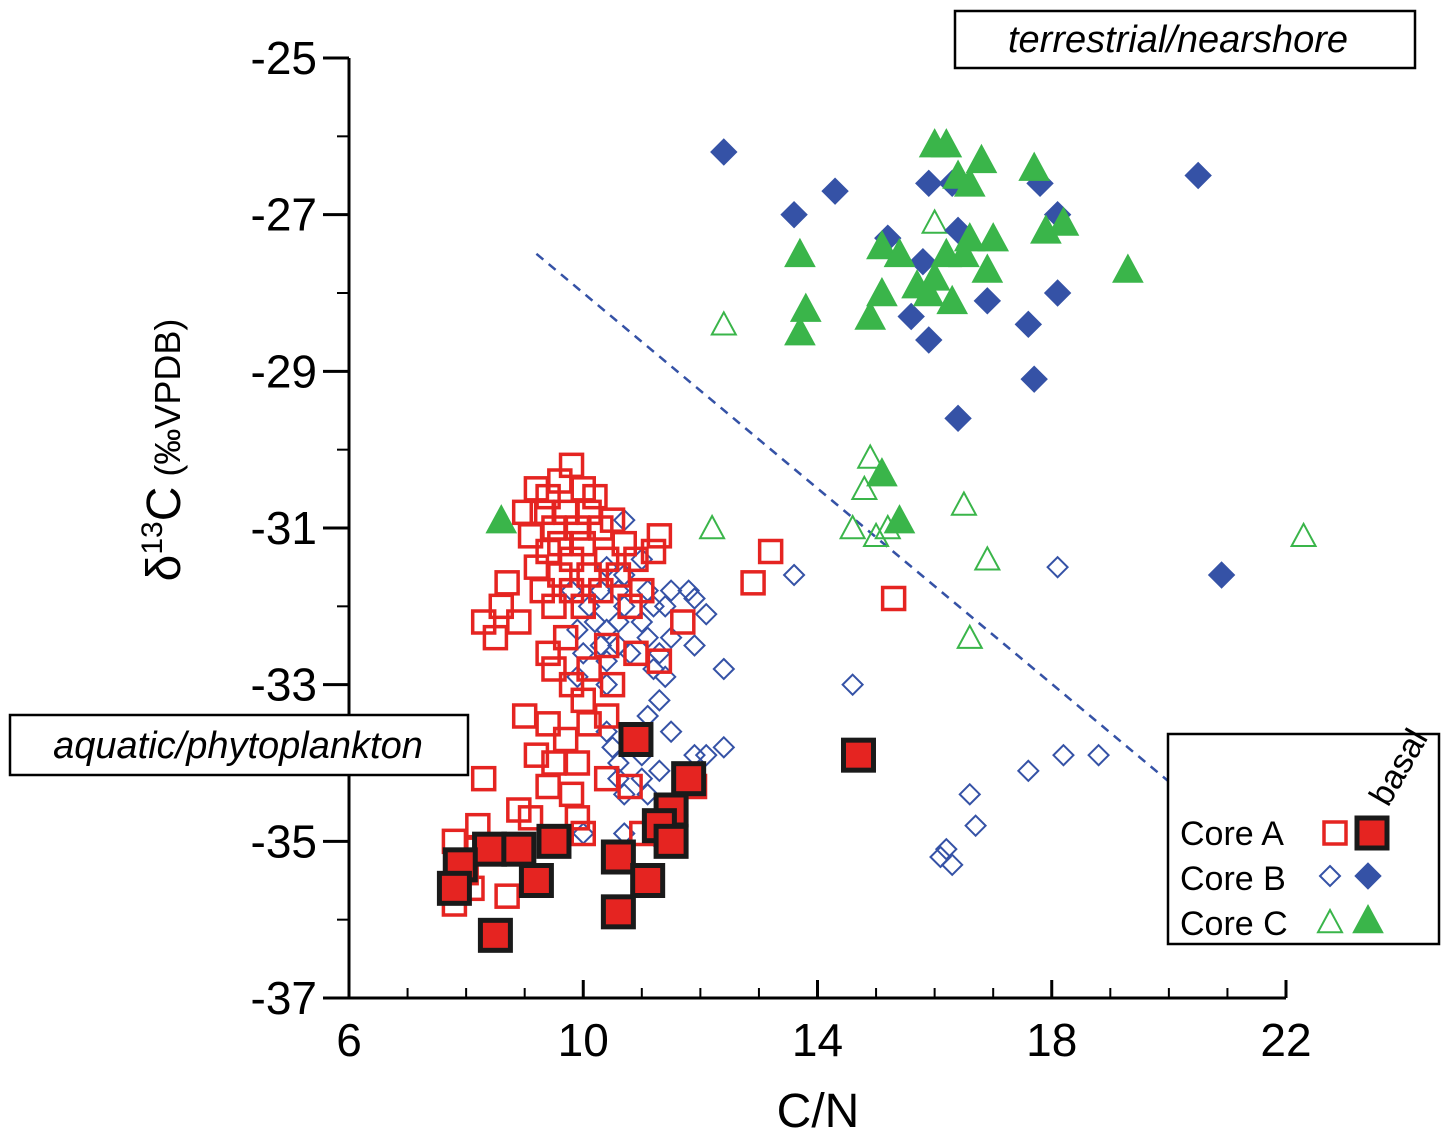  I want to click on aquatic-label-box, so click(239, 745).